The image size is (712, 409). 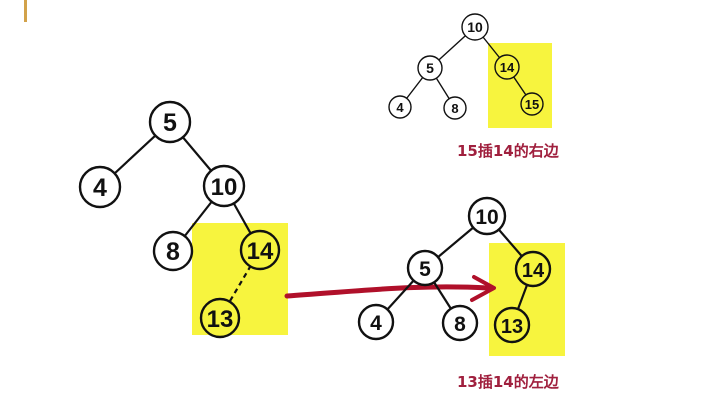 What do you see at coordinates (387, 291) in the screenshot?
I see `arrow-shaft` at bounding box center [387, 291].